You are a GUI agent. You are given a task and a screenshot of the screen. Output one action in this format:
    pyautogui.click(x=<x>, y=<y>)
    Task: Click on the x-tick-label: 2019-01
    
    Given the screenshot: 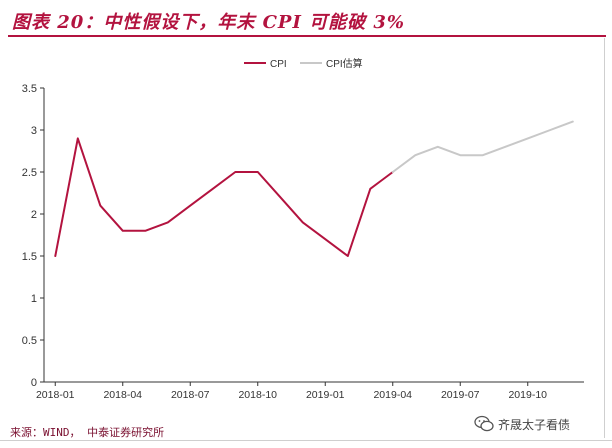 What is the action you would take?
    pyautogui.click(x=325, y=395)
    